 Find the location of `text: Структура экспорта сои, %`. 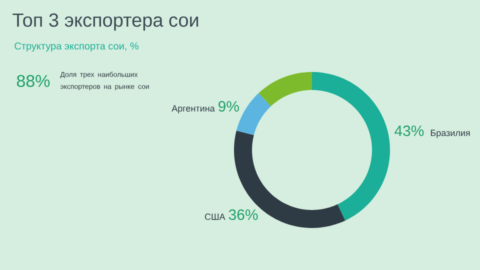

text: Структура экспорта сои, % is located at coordinates (76, 47).